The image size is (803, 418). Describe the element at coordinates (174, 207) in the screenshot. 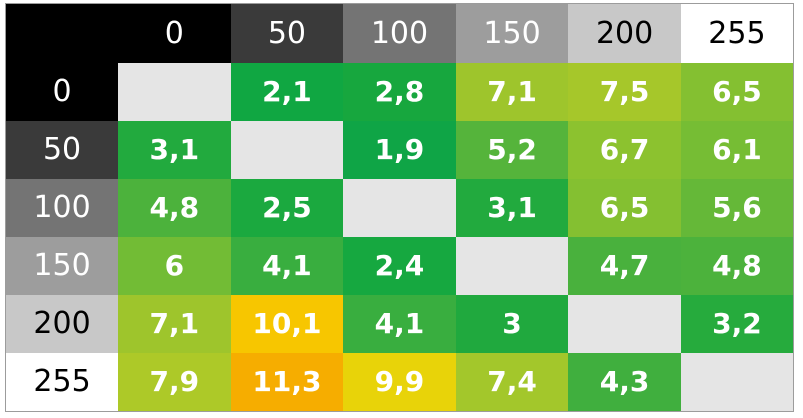

I see `cell-100-0: 4,8` at that location.